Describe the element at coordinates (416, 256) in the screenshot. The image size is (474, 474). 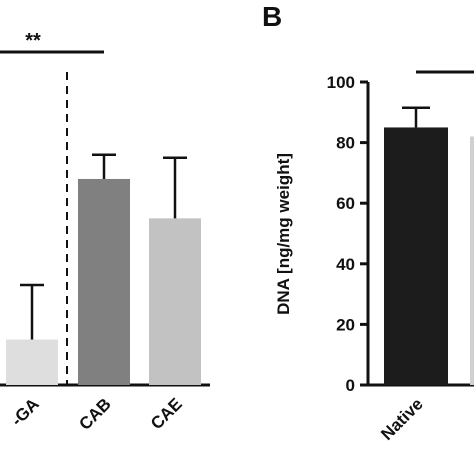
I see `panel-b-bar-Native` at that location.